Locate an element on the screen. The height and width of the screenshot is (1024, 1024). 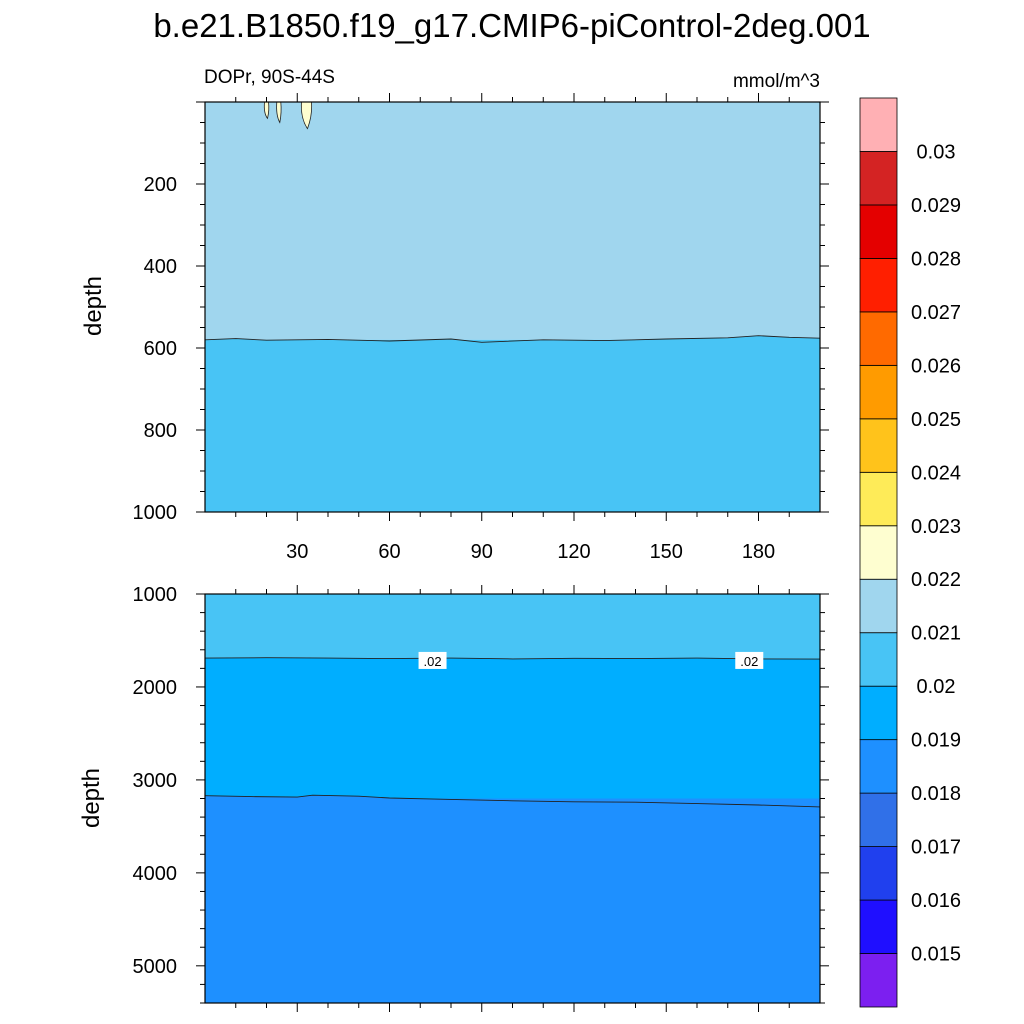
colorbar-tick-label: 0.028 is located at coordinates (936, 259).